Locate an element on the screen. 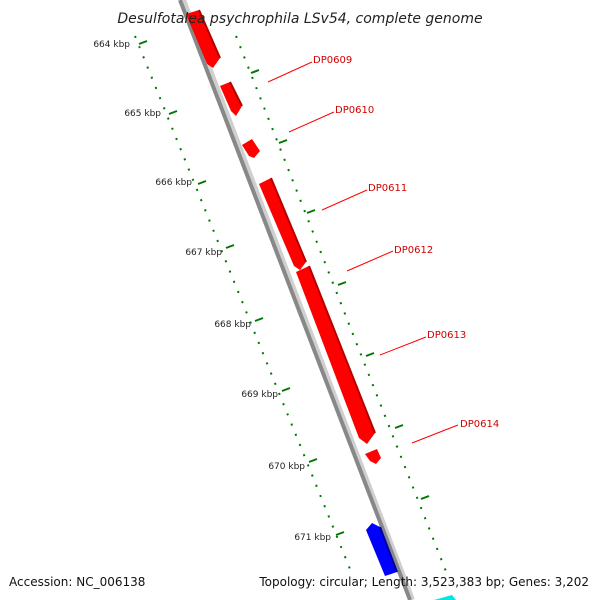  kbp-label: 664 kbp is located at coordinates (111, 45).